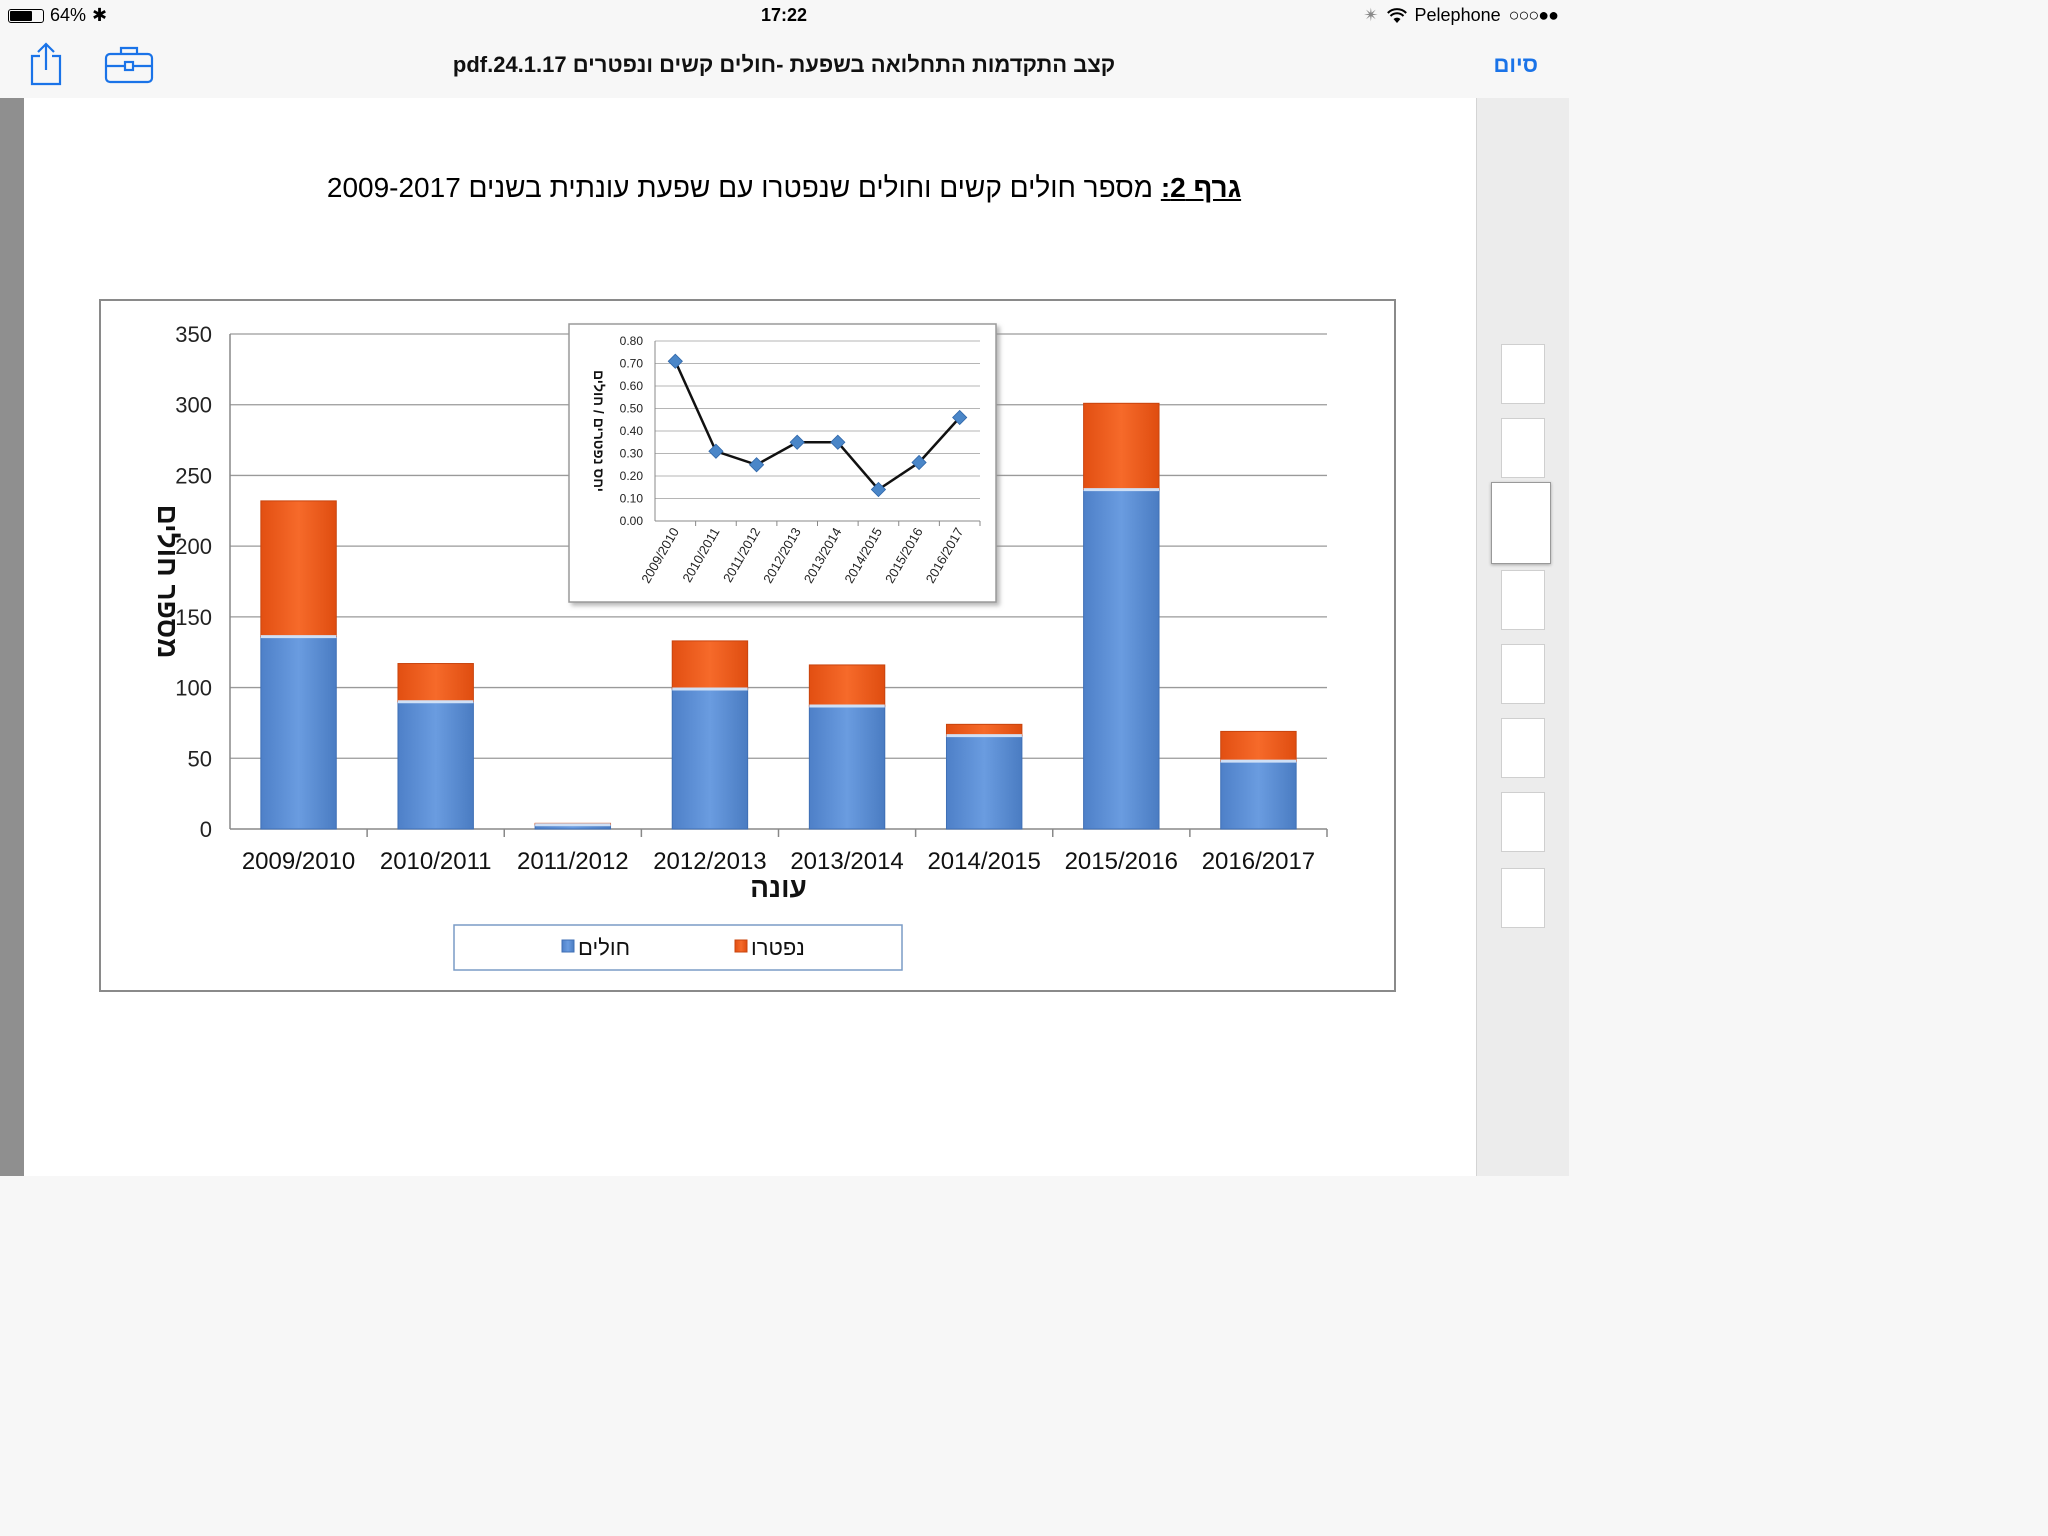 This screenshot has width=2048, height=1536. I want to click on legend-box, so click(678, 947).